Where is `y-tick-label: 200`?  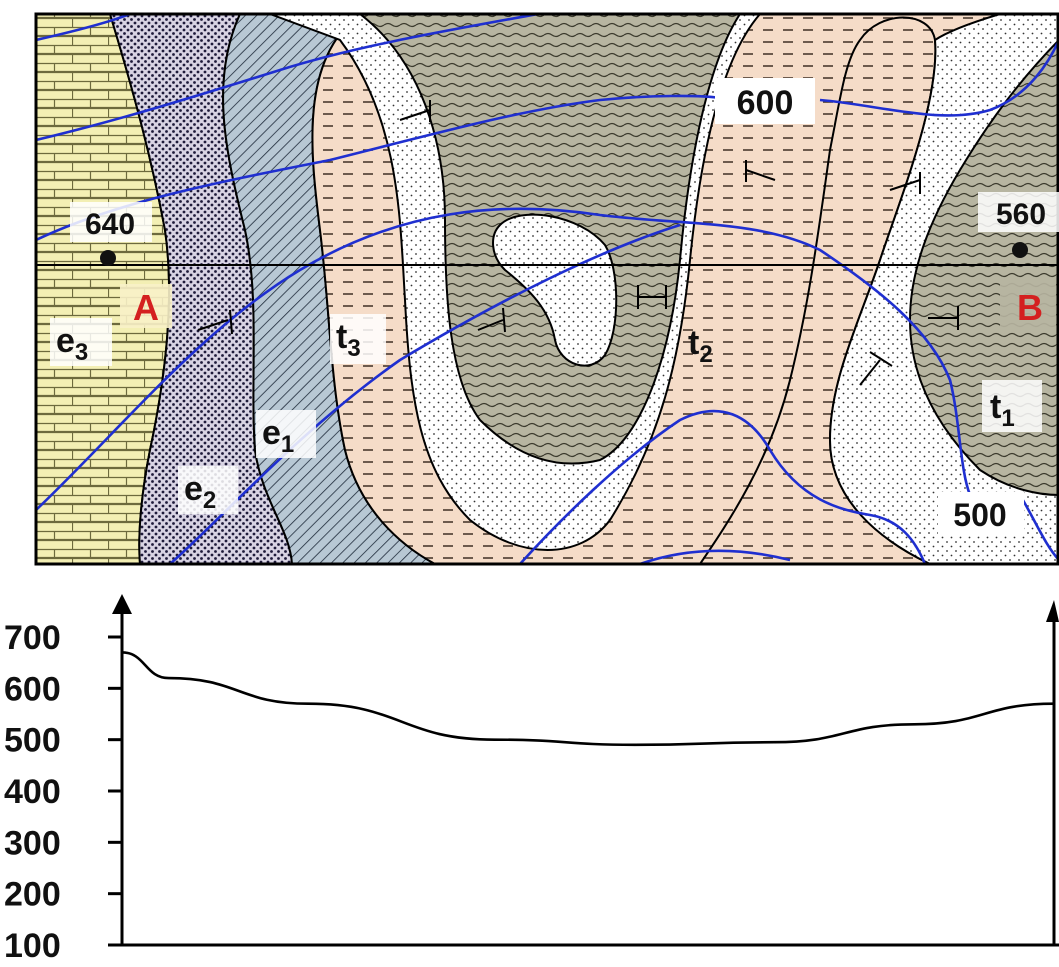
y-tick-label: 200 is located at coordinates (32, 895).